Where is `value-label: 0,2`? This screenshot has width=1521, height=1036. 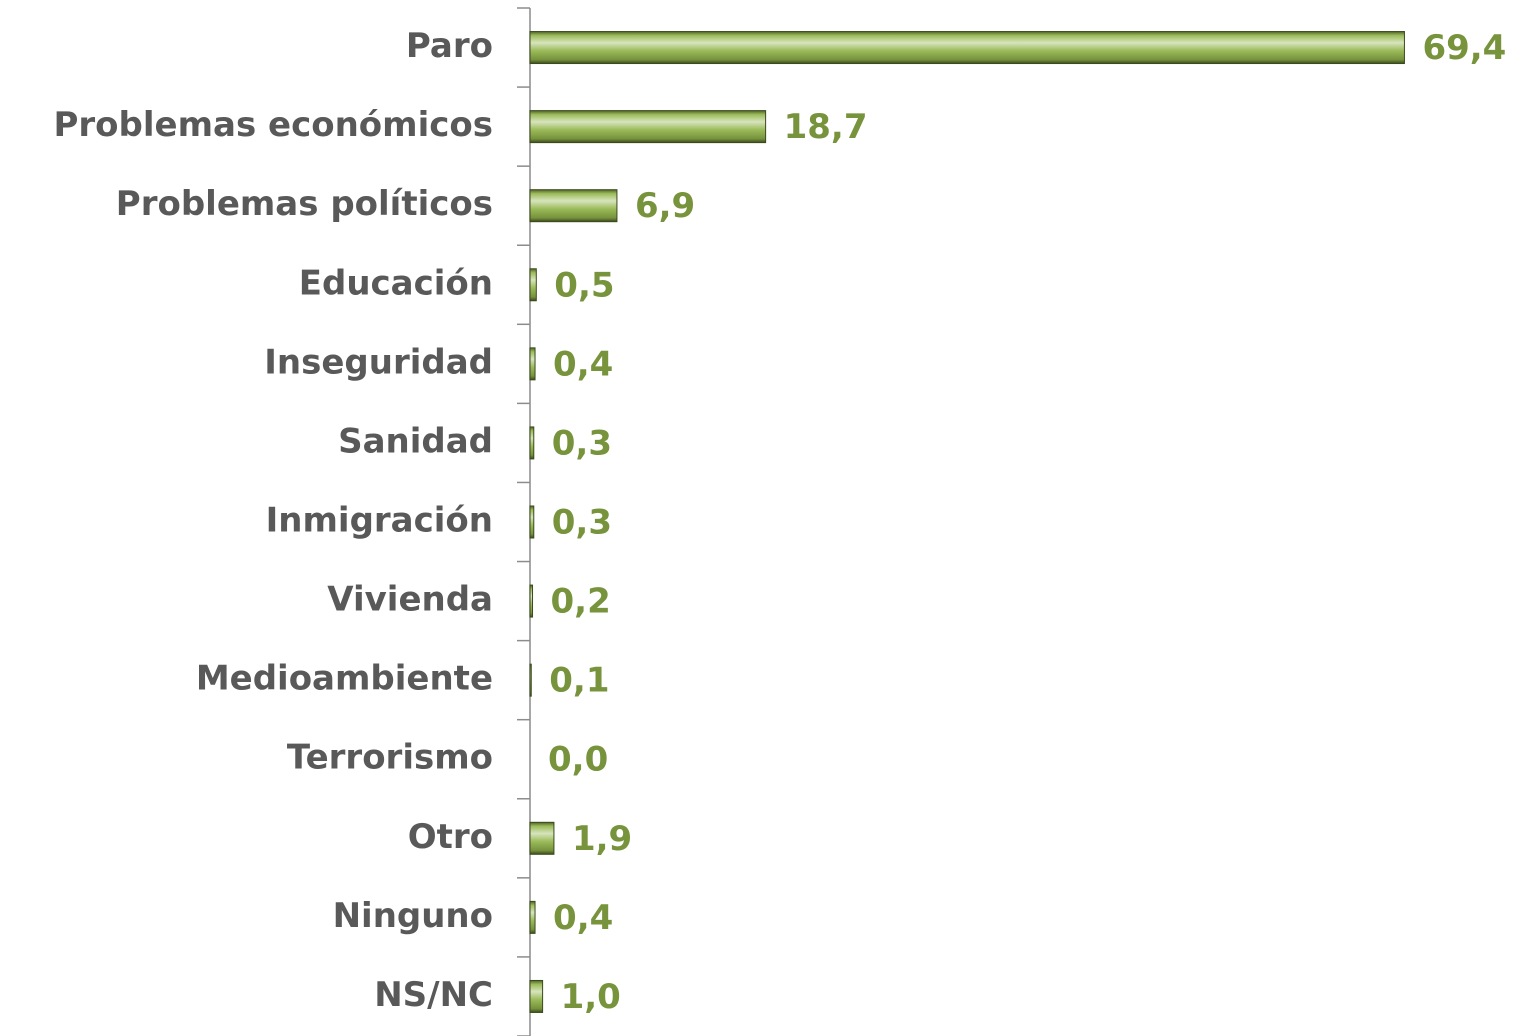 value-label: 0,2 is located at coordinates (581, 602).